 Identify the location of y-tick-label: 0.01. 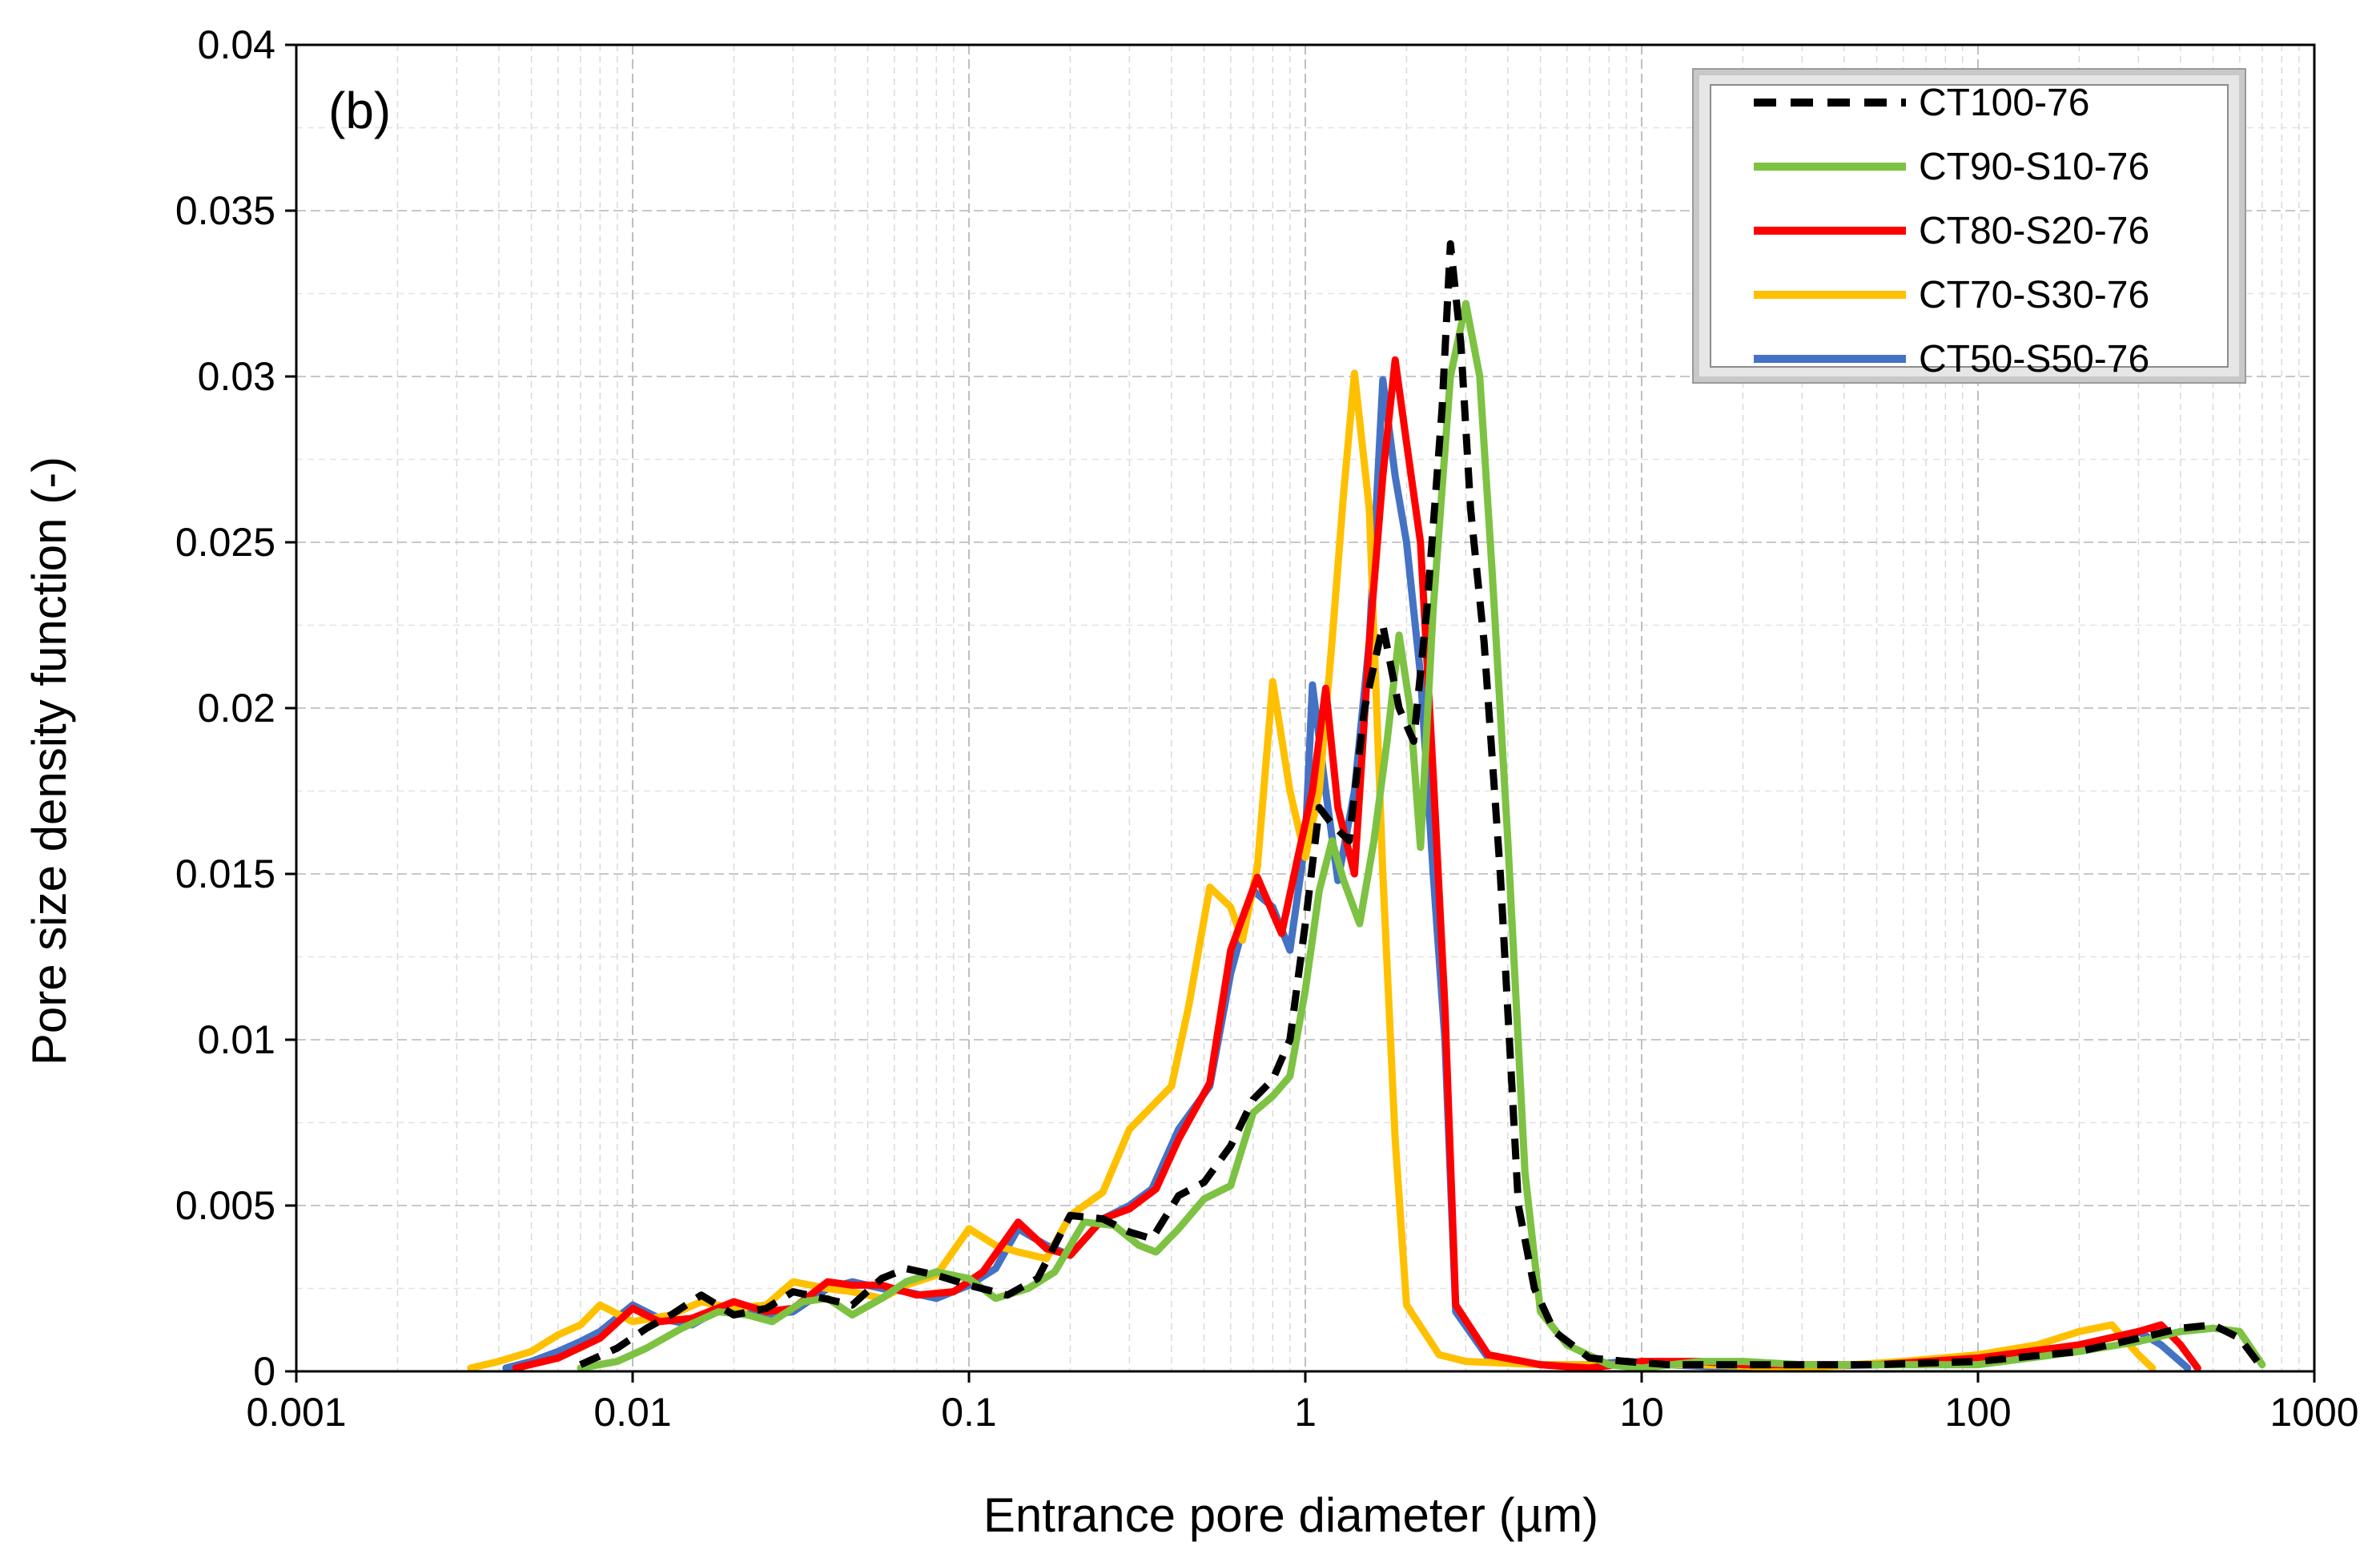
(236, 1039).